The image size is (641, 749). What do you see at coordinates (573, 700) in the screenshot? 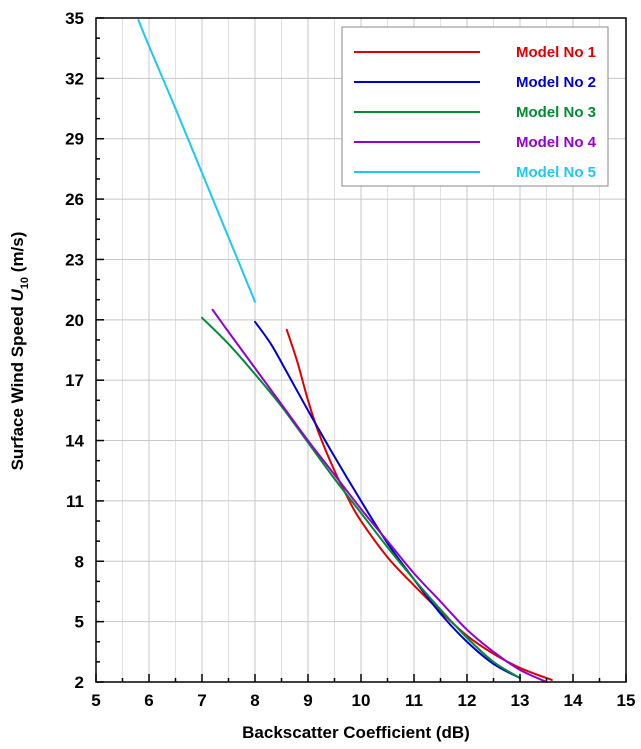
I see `x-tick-label: 14` at bounding box center [573, 700].